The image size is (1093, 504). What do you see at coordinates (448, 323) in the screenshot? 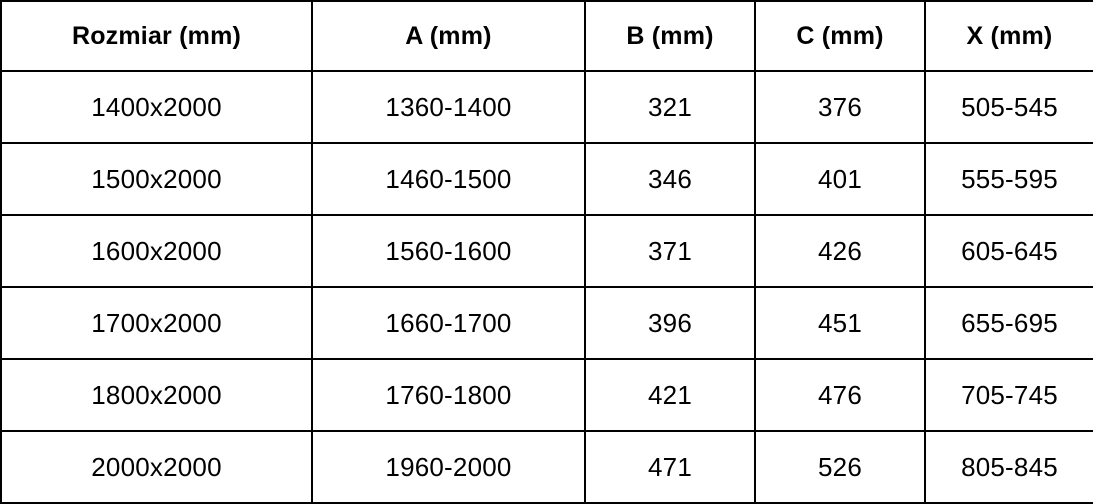
I see `cell-a: 1660-1700` at bounding box center [448, 323].